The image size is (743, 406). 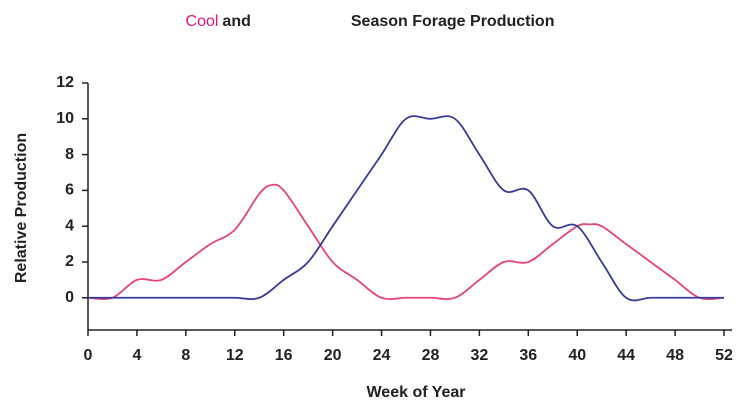 What do you see at coordinates (431, 355) in the screenshot?
I see `x-tick-label: 28` at bounding box center [431, 355].